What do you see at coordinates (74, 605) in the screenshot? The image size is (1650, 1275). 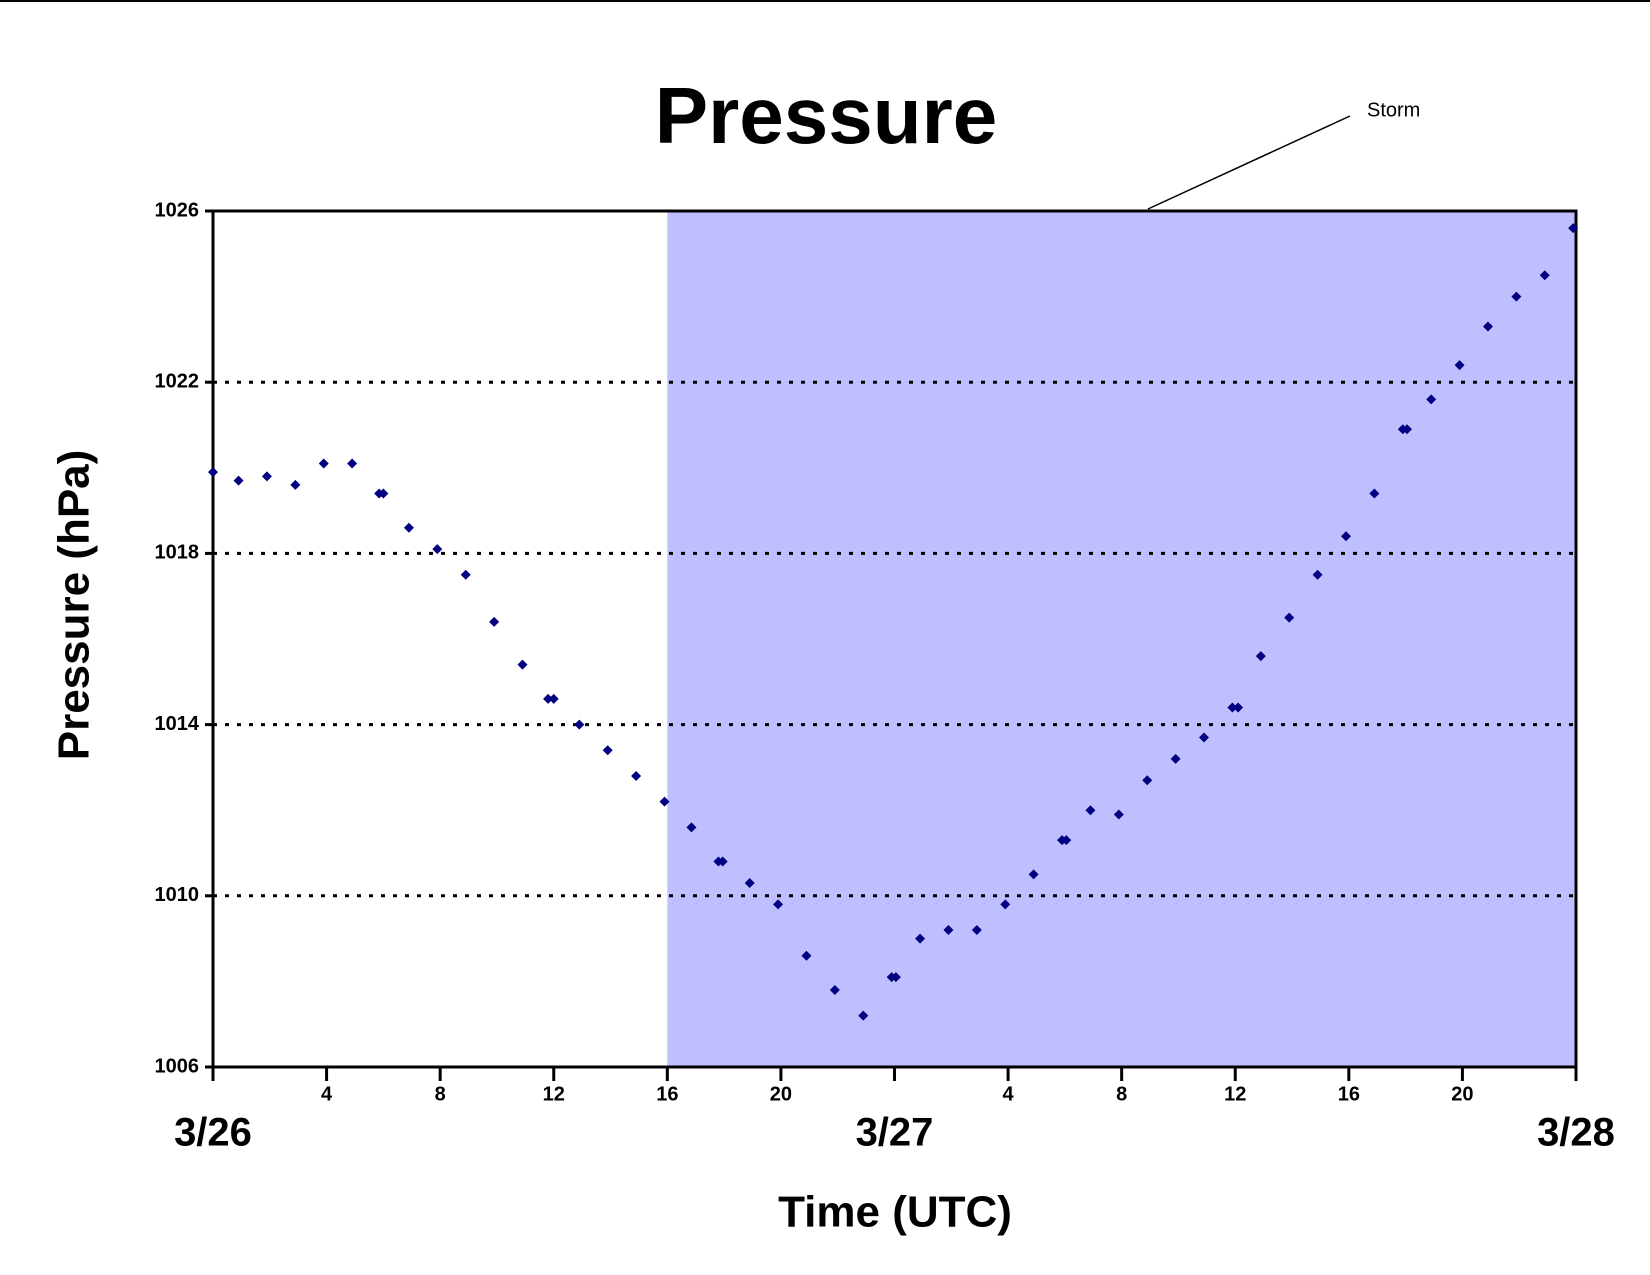 I see `y-axis-label: Pressure (hPa)` at bounding box center [74, 605].